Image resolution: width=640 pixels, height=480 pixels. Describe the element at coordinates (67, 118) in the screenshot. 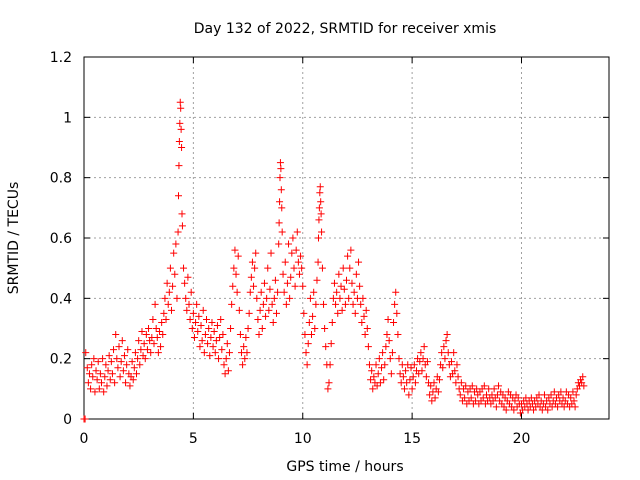

I see `y-tick-label: 1` at that location.